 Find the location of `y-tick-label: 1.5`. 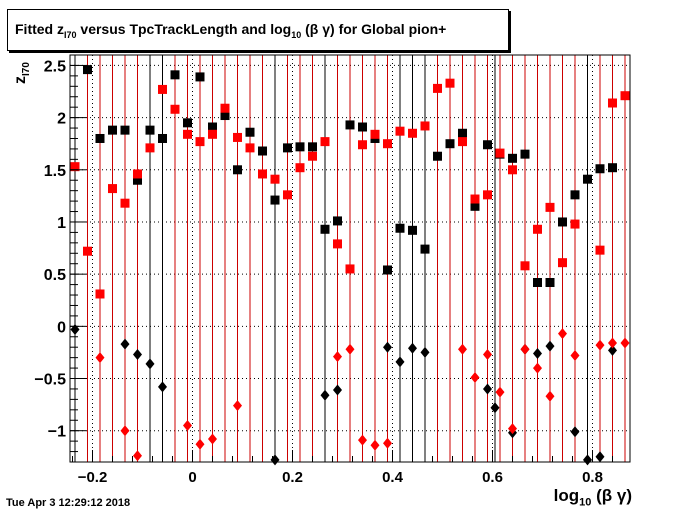

y-tick-label: 1.5 is located at coordinates (55, 171).